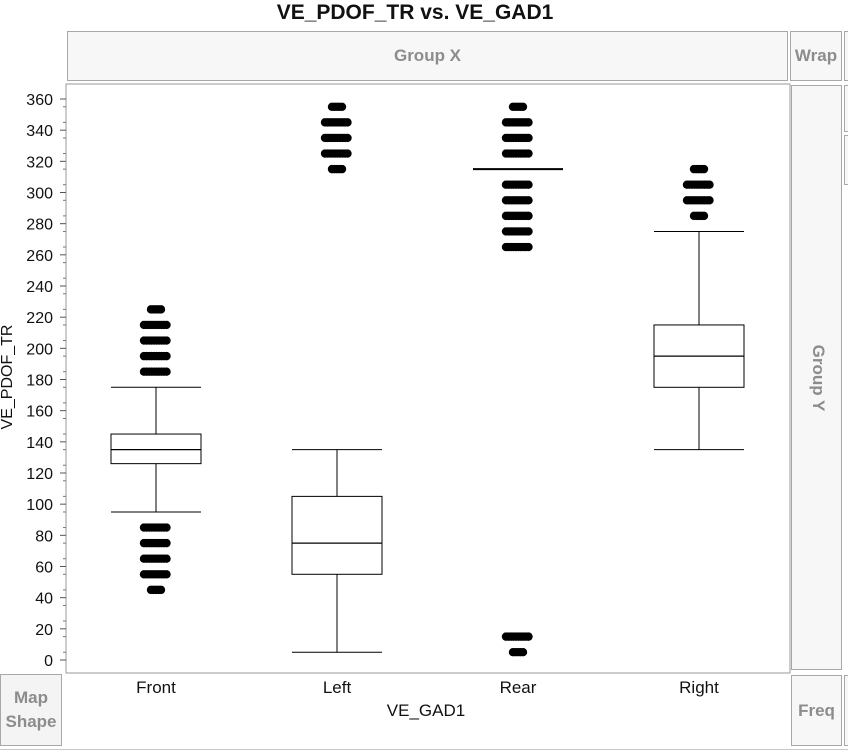 The width and height of the screenshot is (848, 754). I want to click on x-tick-label: Rear, so click(518, 687).